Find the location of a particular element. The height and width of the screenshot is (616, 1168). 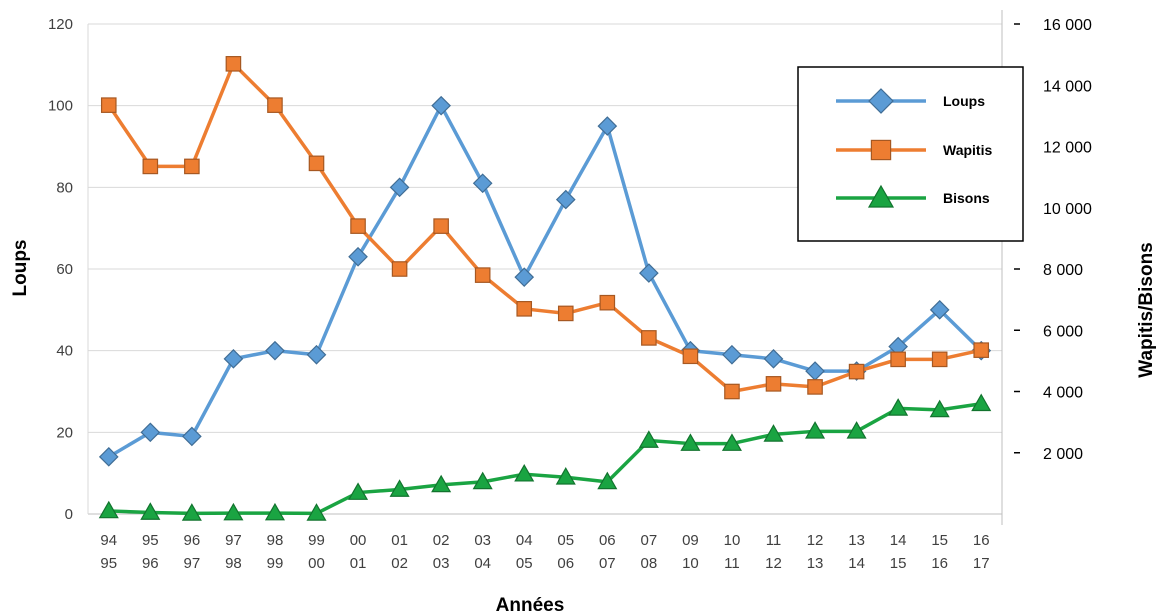

x-tick-label-top: 04 is located at coordinates (524, 540).